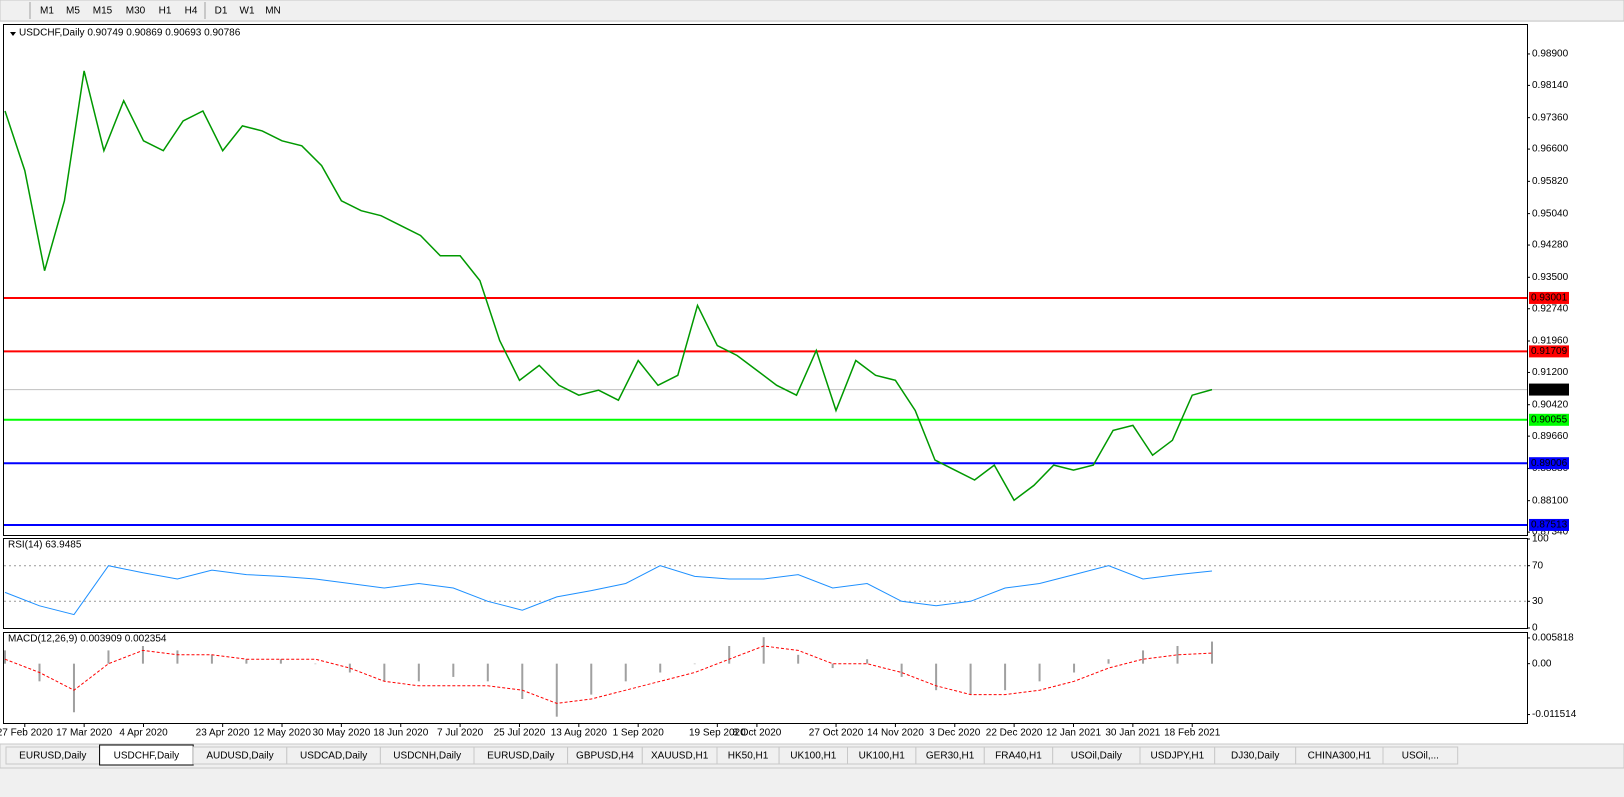  What do you see at coordinates (1177, 756) in the screenshot?
I see `tab-label: USDJPY,H1` at bounding box center [1177, 756].